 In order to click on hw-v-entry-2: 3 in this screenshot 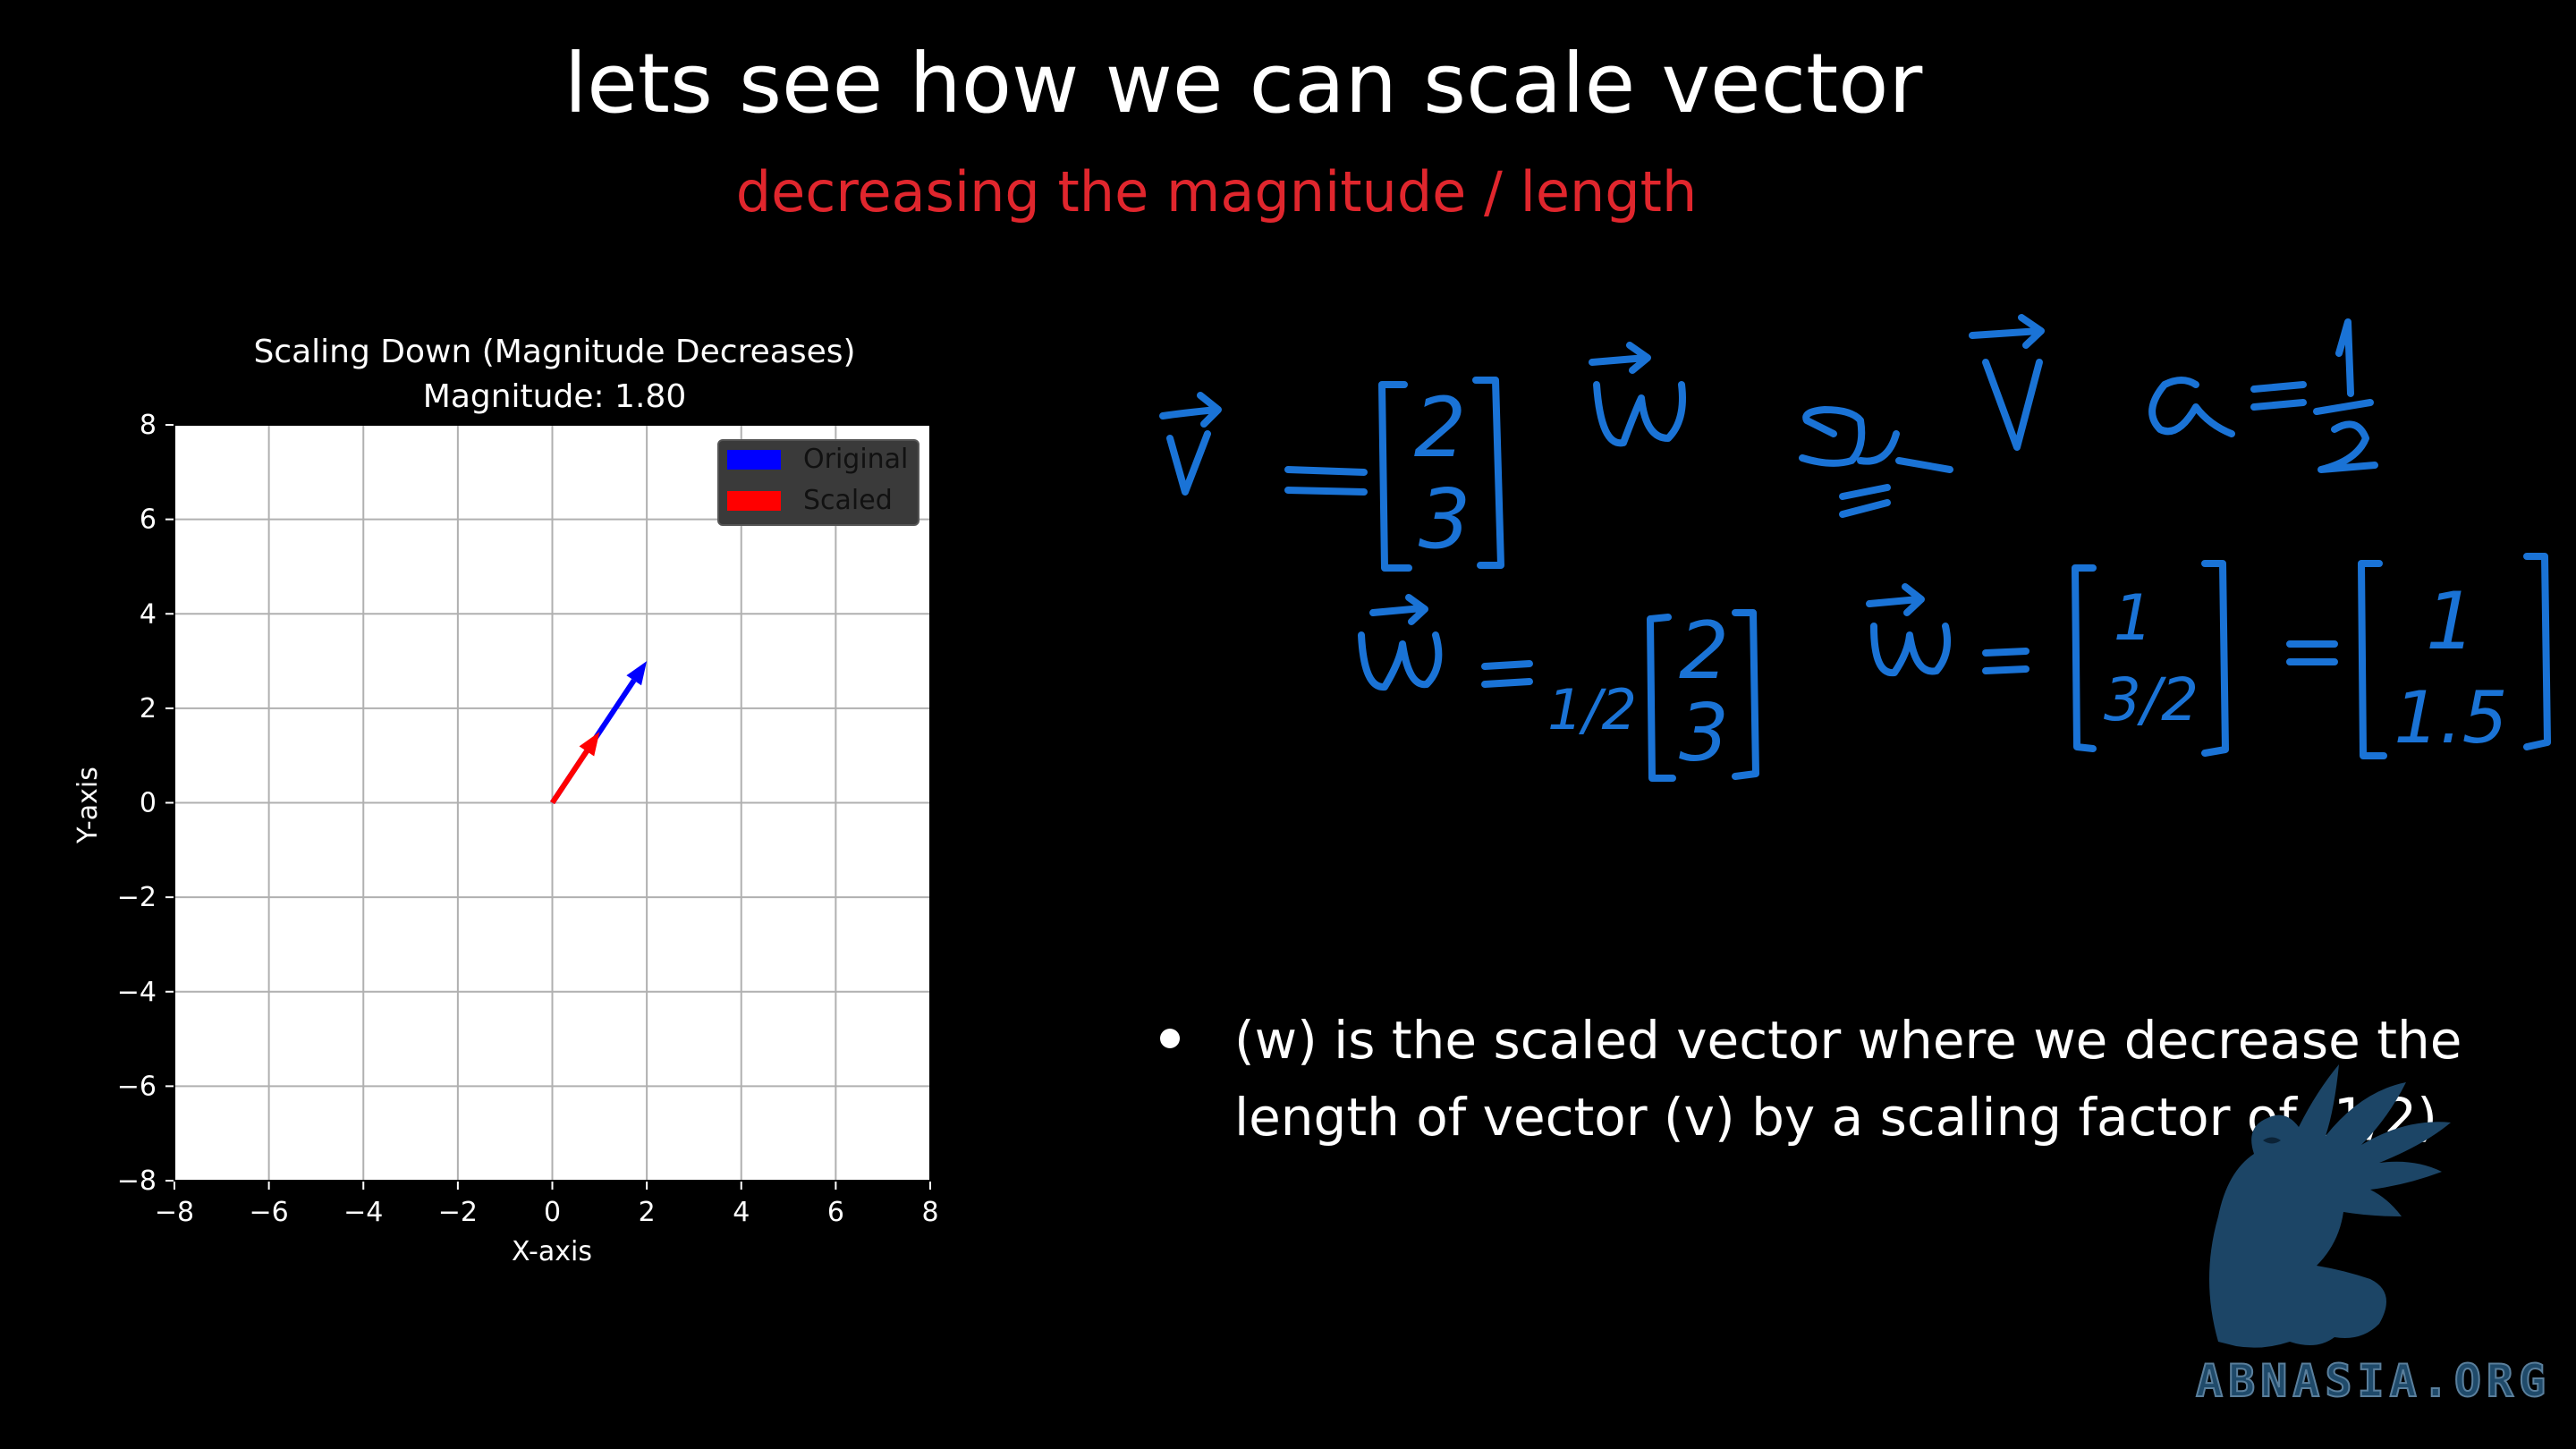, I will do `click(1445, 519)`.